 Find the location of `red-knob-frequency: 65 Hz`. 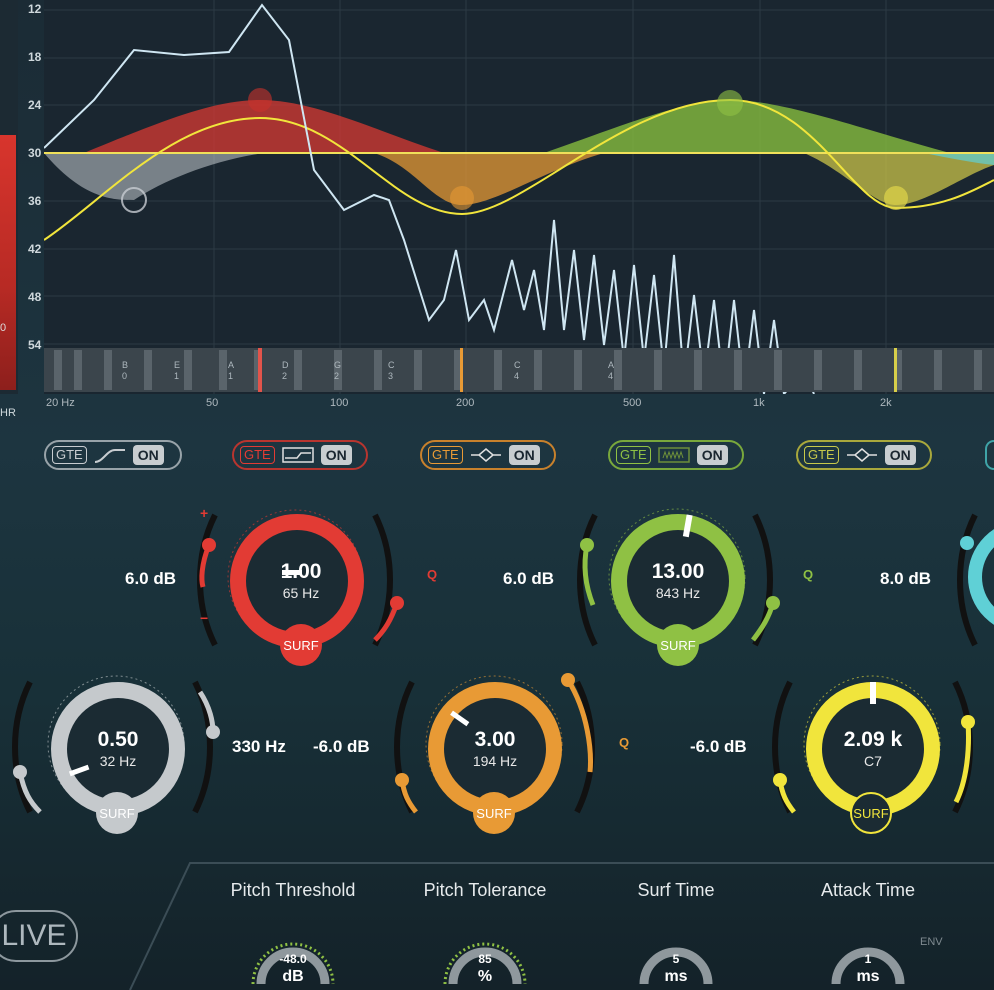

red-knob-frequency: 65 Hz is located at coordinates (301, 593).